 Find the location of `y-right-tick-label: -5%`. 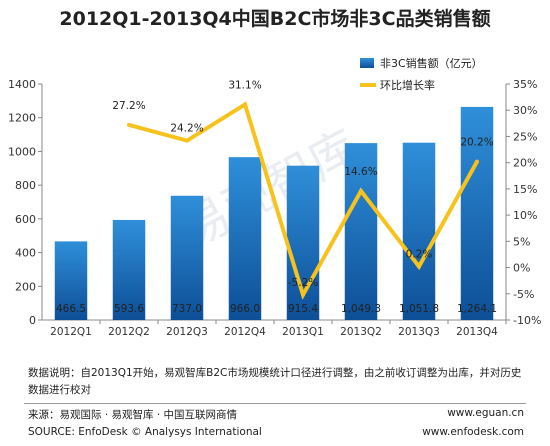

y-right-tick-label: -5% is located at coordinates (523, 294).